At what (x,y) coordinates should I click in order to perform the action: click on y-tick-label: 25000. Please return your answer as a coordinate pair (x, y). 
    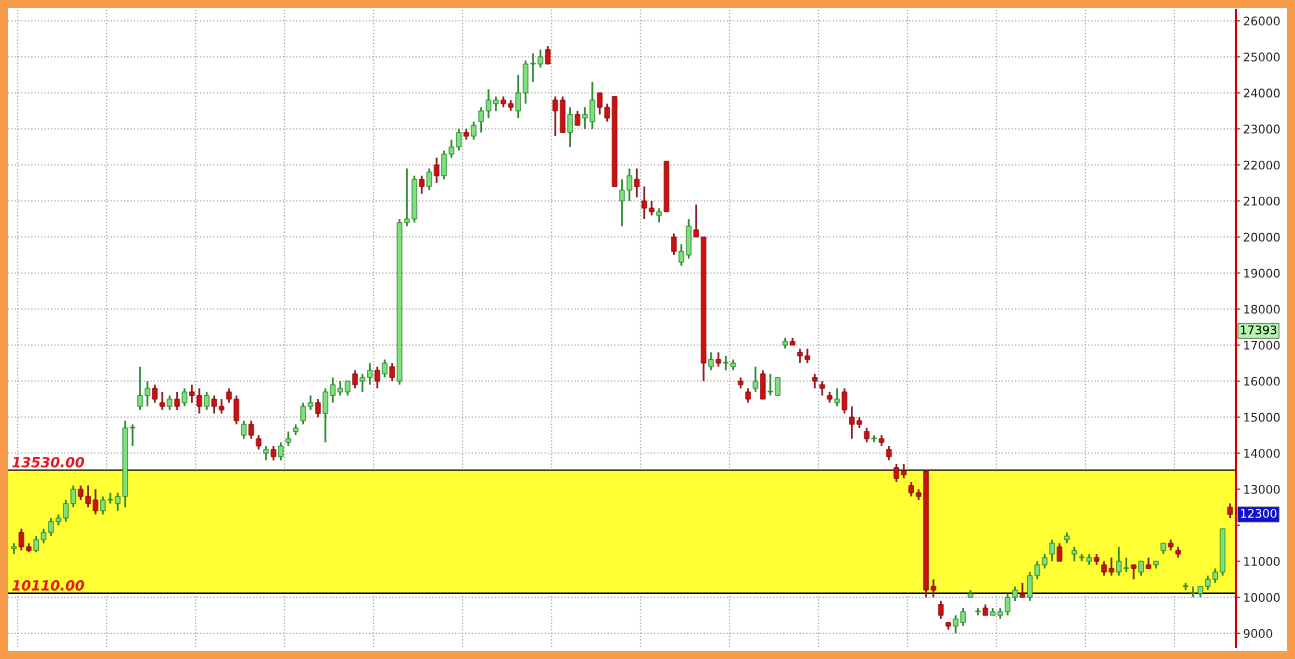
    Looking at the image, I should click on (1261, 57).